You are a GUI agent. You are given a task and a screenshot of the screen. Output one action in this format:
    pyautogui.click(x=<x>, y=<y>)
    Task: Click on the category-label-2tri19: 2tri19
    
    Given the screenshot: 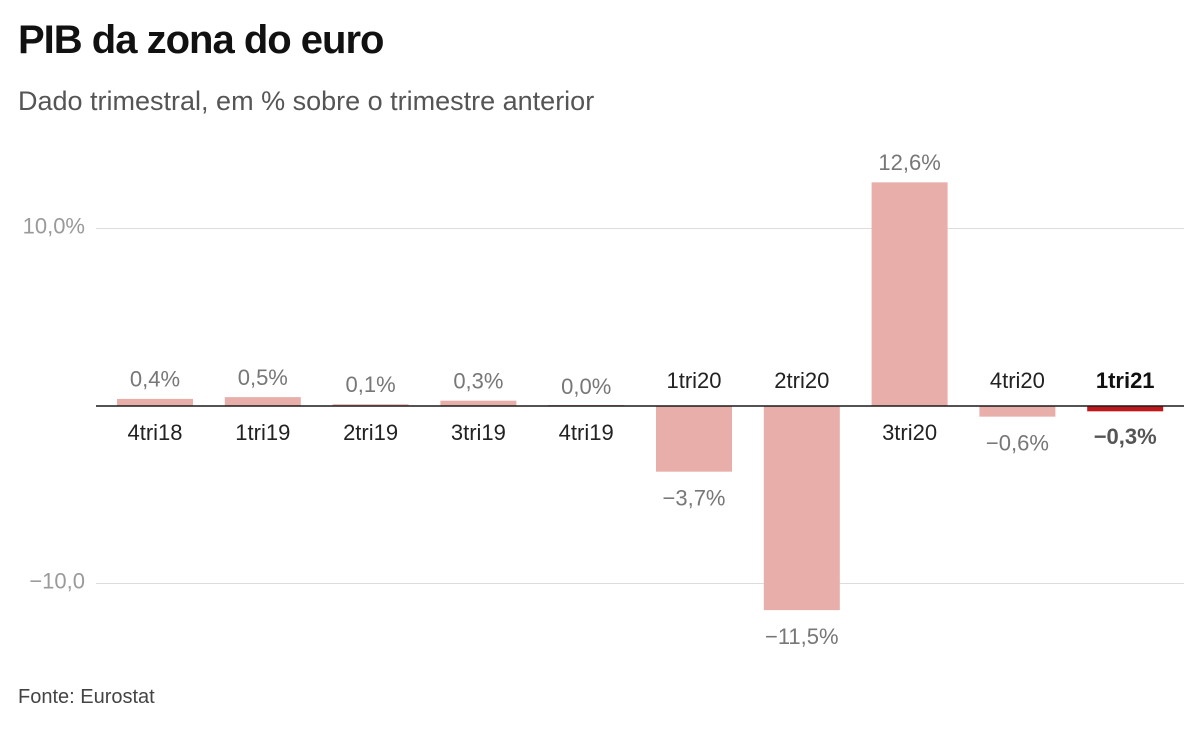 What is the action you would take?
    pyautogui.click(x=370, y=432)
    